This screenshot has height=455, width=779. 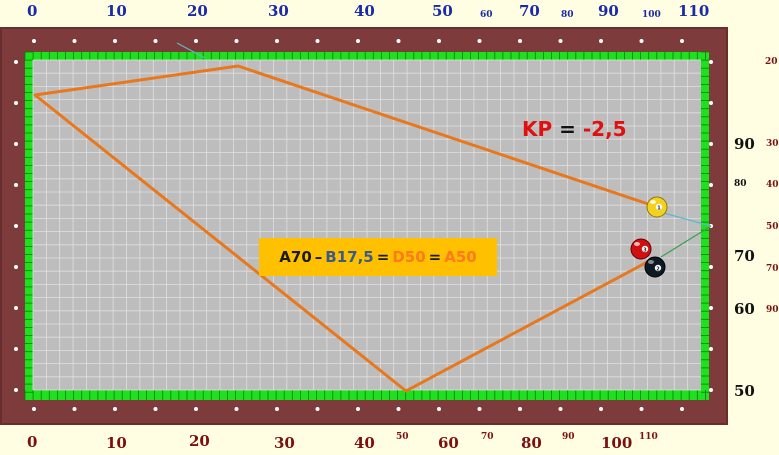 I want to click on top-scale-60: 60, so click(x=486, y=15).